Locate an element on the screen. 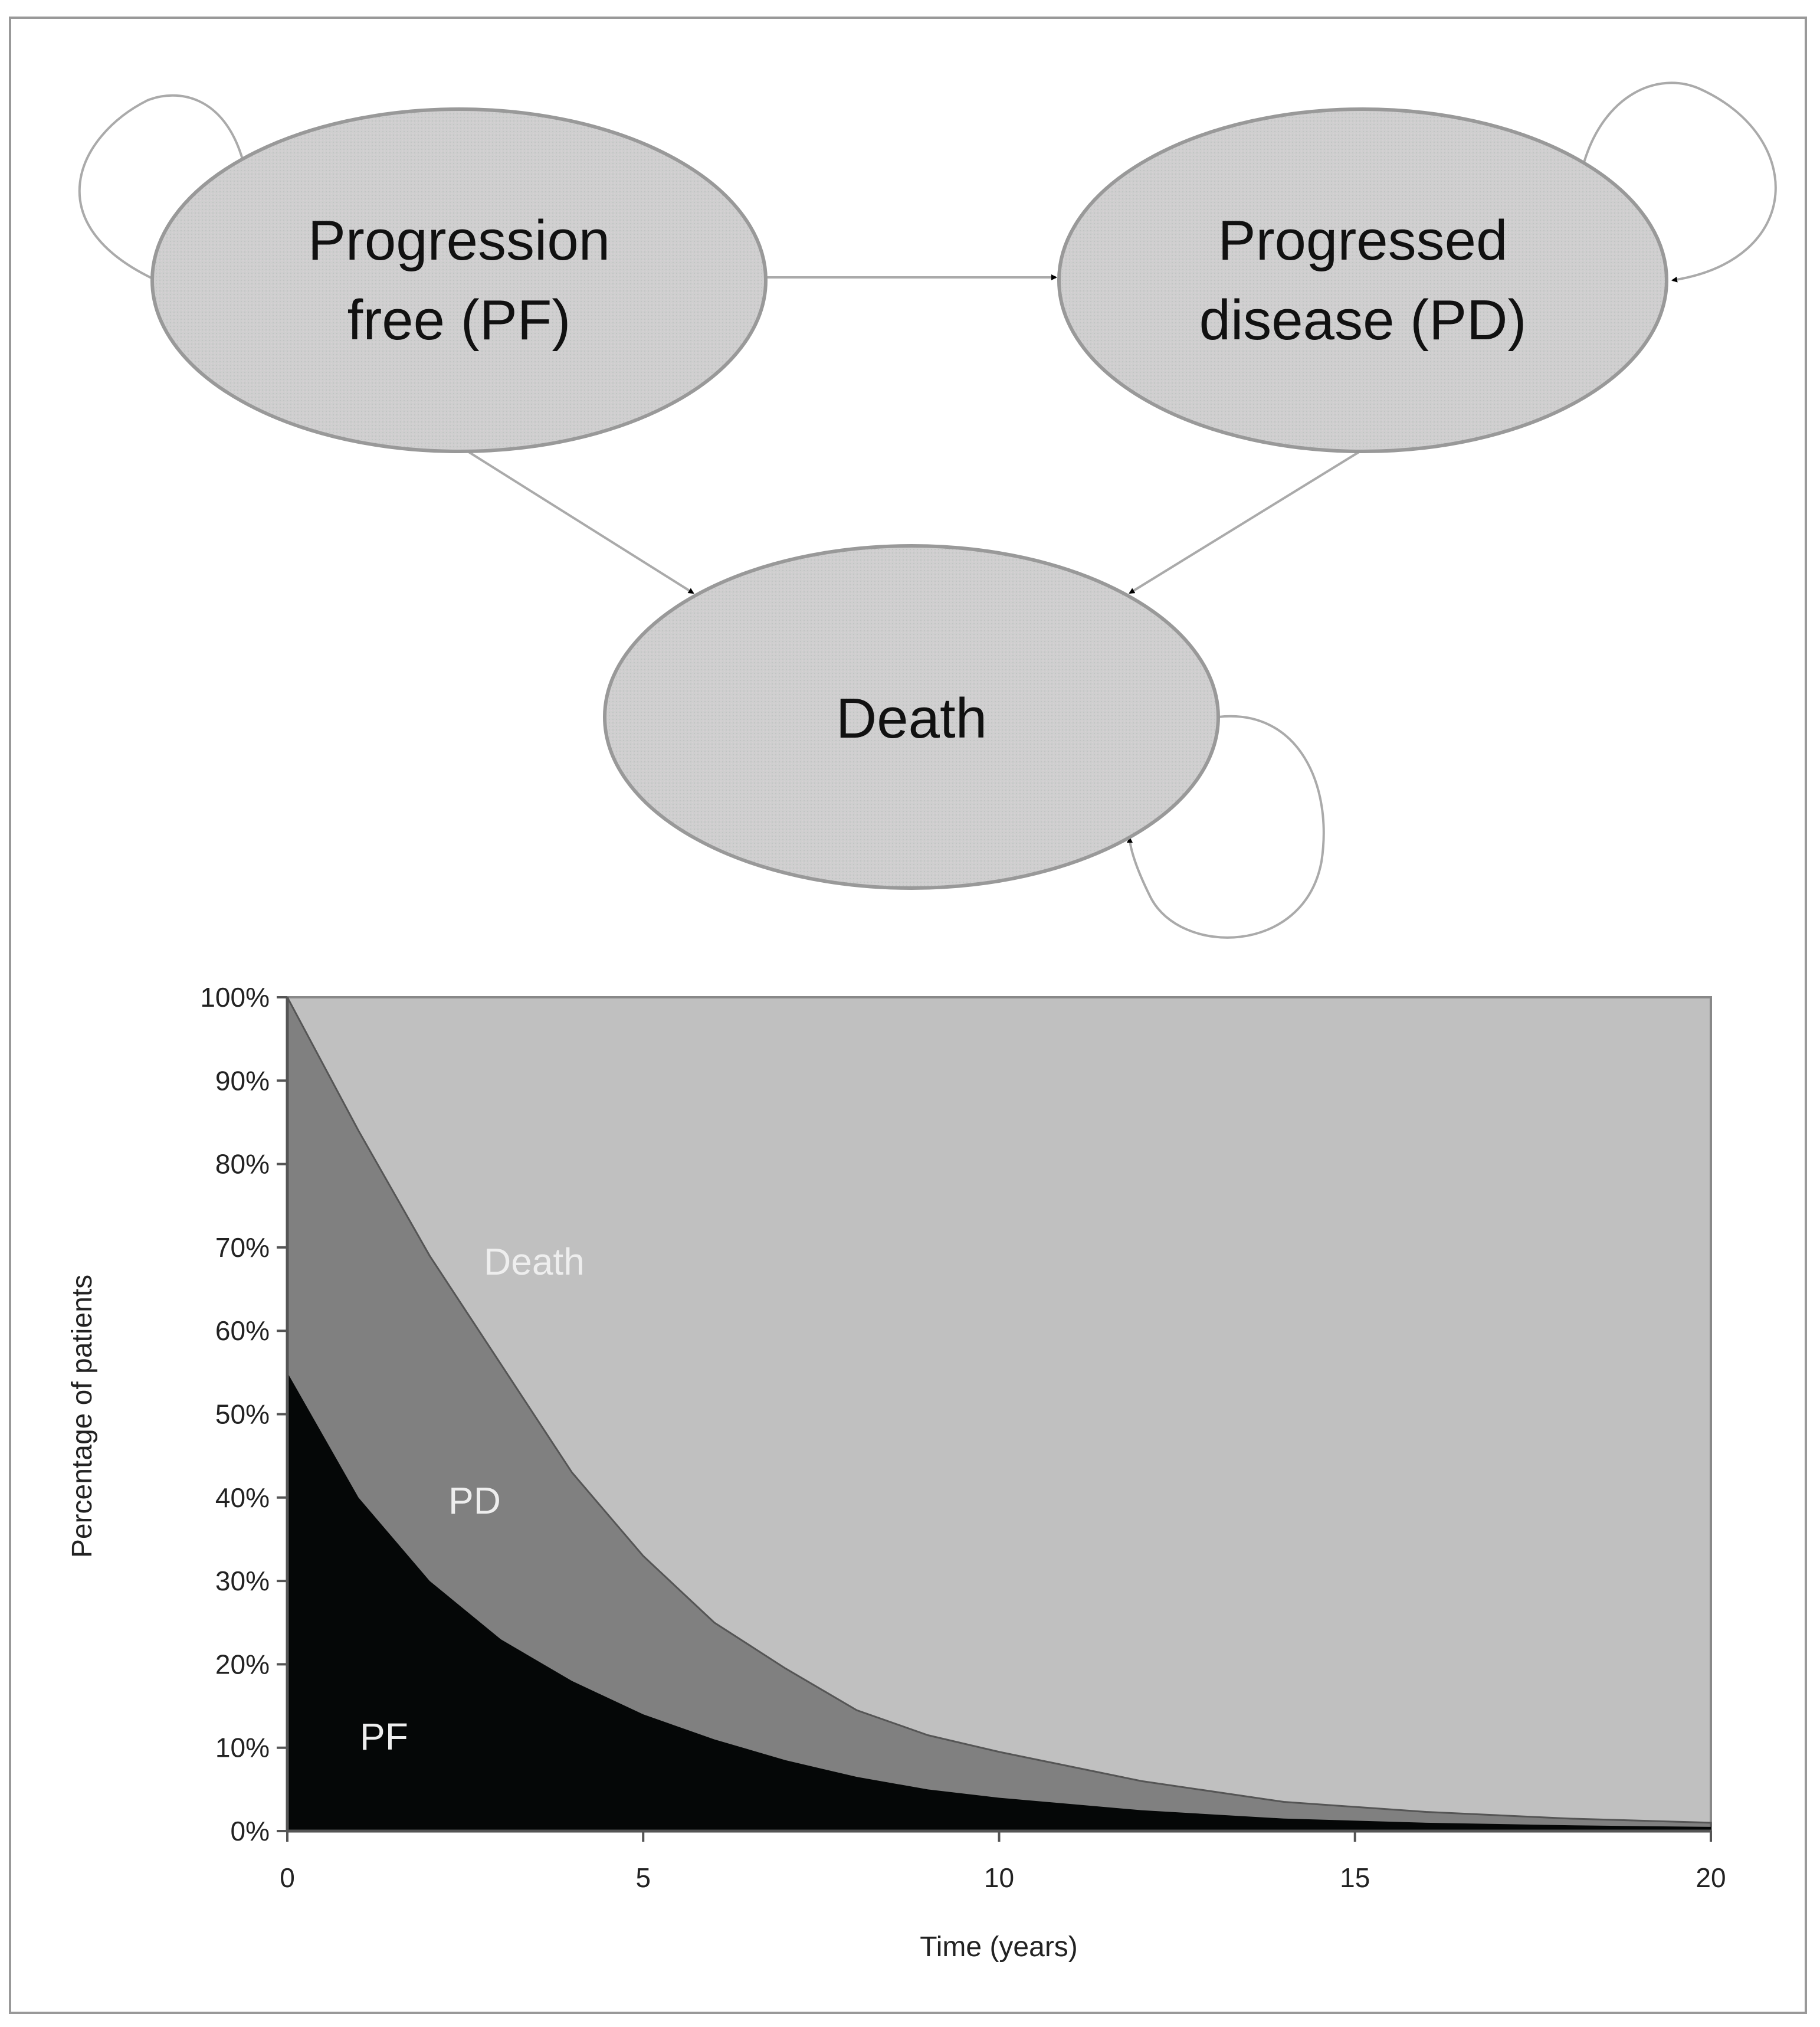 The height and width of the screenshot is (2027, 1820). node-label-pf-line2: free (PF) is located at coordinates (459, 320).